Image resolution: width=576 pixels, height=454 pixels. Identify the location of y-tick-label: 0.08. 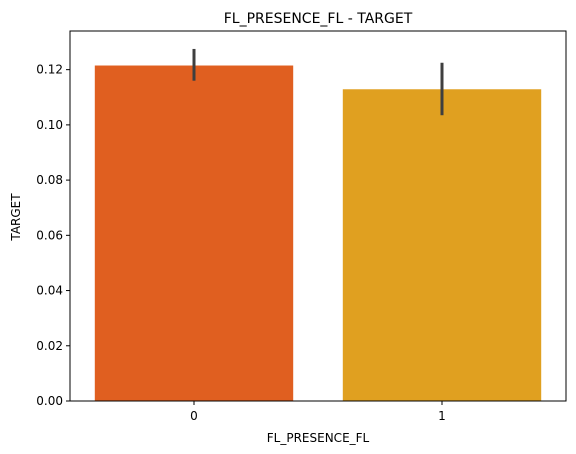
(49, 180).